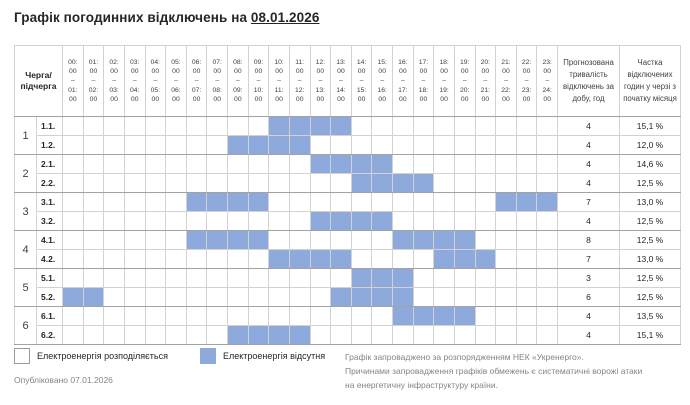 Image resolution: width=690 pixels, height=405 pixels. I want to click on hour-header-16:00: 16: 00–17: 00, so click(403, 81).